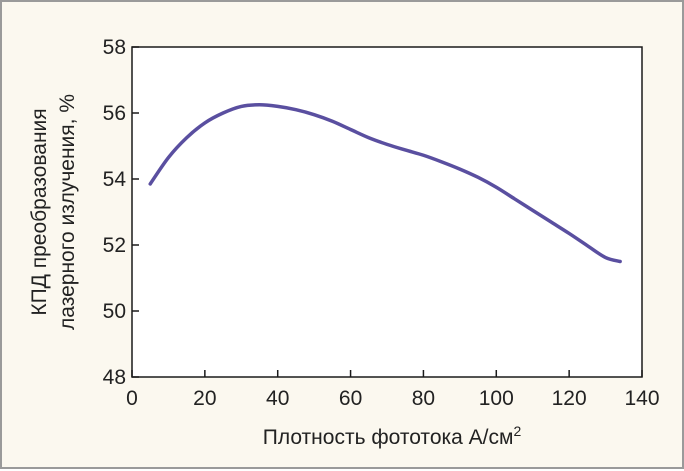  I want to click on x-tick-label-2: 40, so click(277, 398).